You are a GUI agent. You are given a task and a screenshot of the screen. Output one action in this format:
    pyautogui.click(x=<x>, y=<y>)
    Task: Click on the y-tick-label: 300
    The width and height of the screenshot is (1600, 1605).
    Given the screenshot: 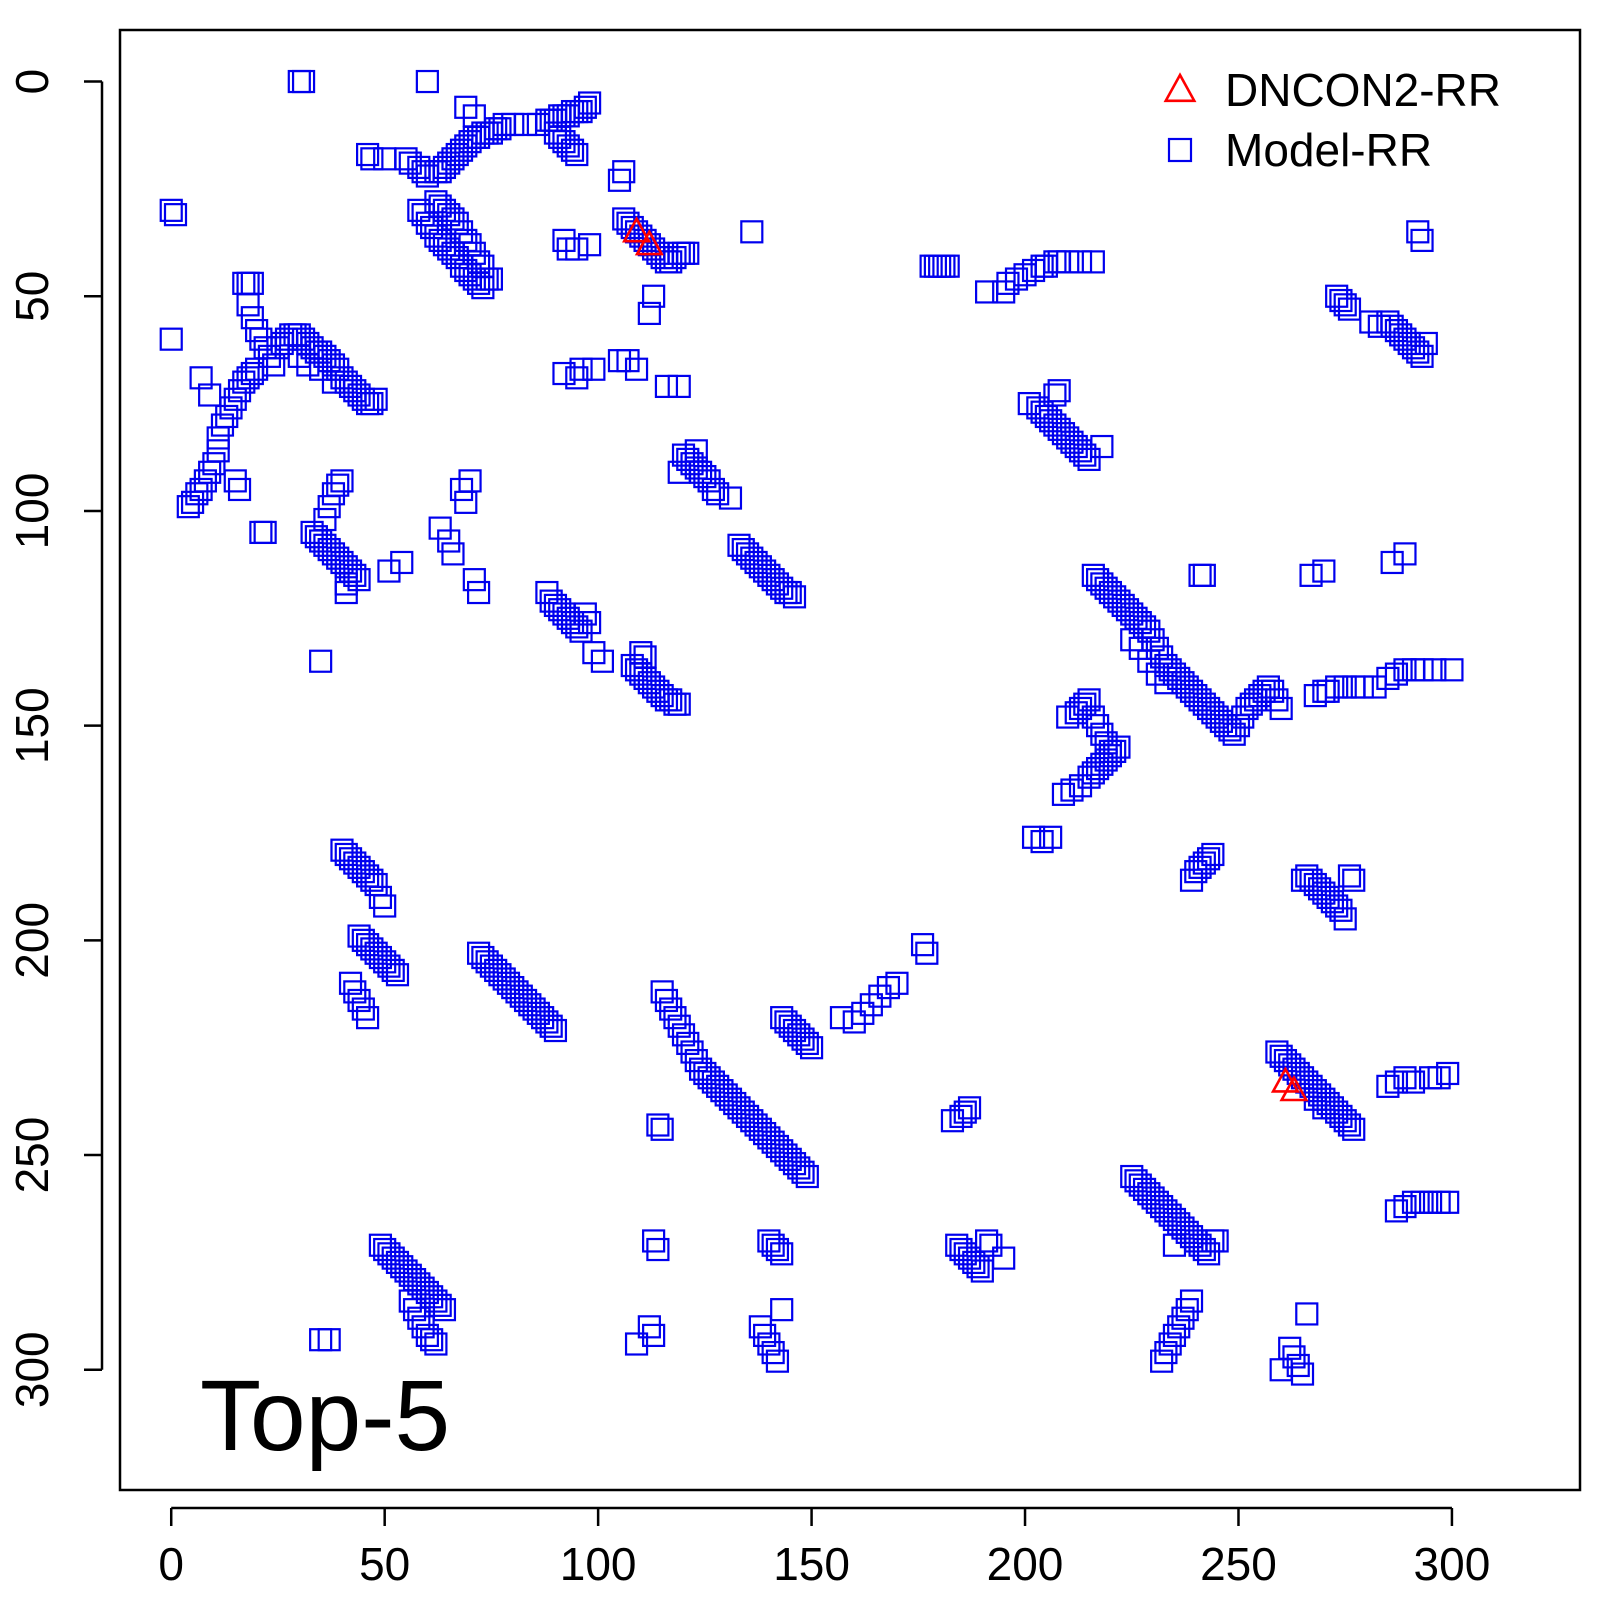 What is the action you would take?
    pyautogui.click(x=32, y=1369)
    